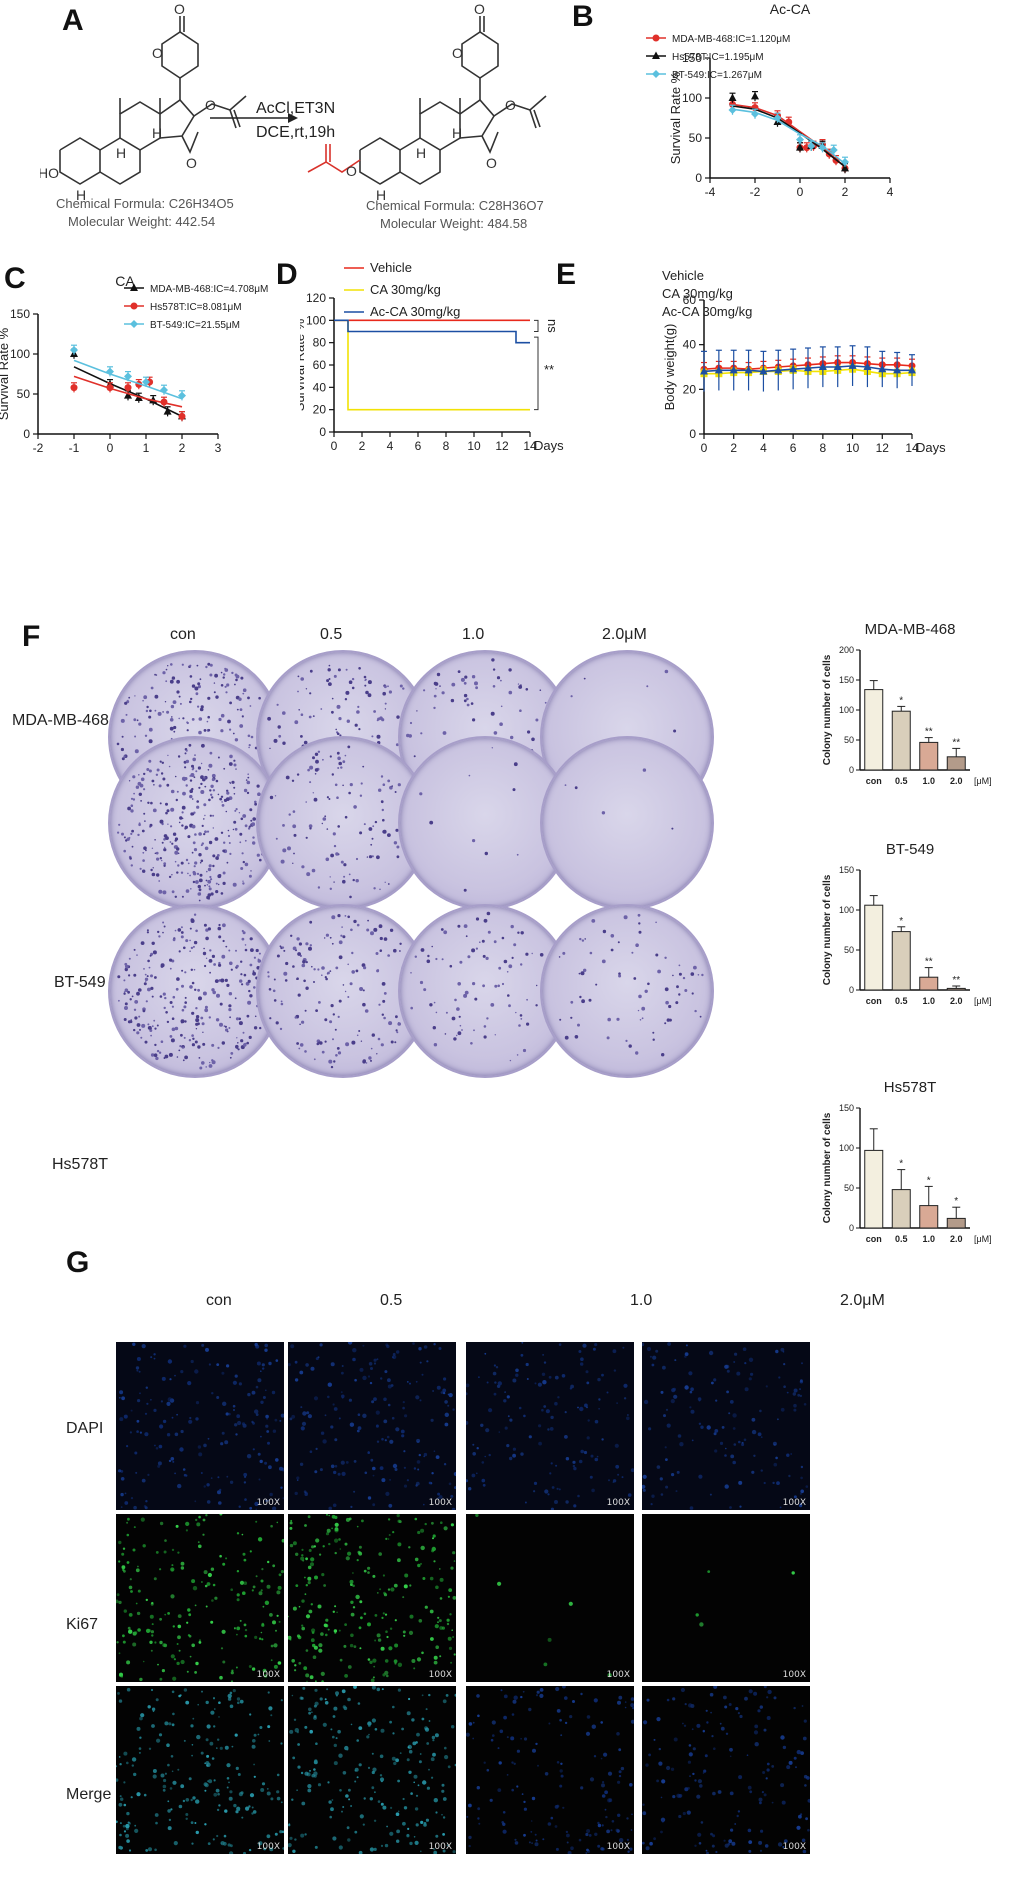  Describe the element at coordinates (49, 173) in the screenshot. I see `reactant-ho-label: HO` at that location.